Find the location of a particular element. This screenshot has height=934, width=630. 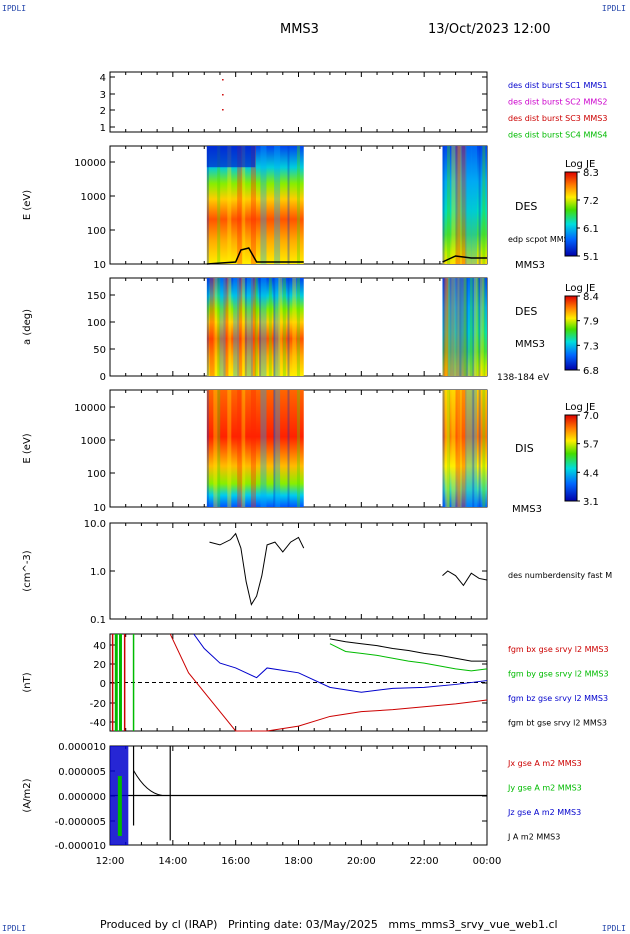

scpot-line is located at coordinates (464, 259).